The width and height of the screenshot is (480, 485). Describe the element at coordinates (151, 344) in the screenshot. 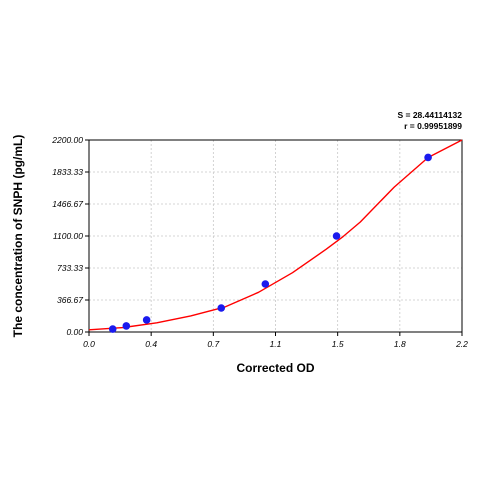

I see `x-tick-label: 0.4` at that location.